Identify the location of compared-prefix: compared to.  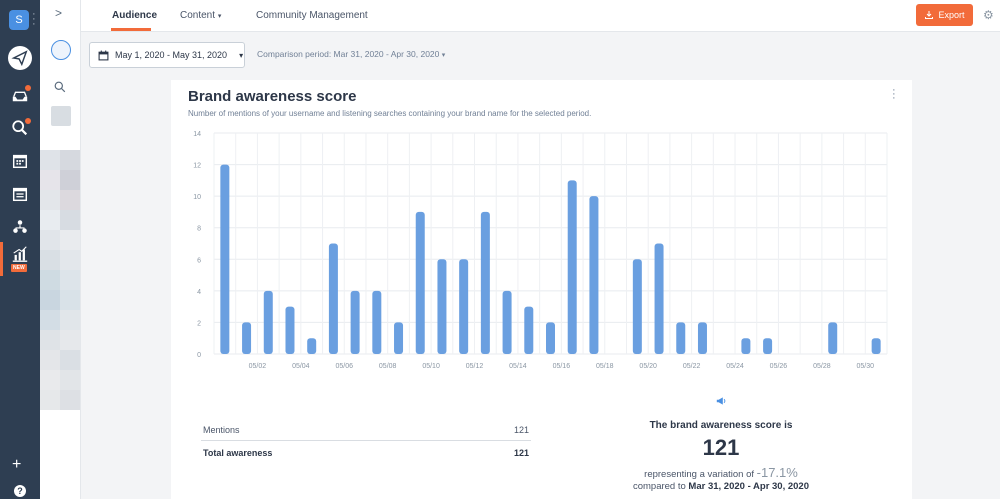
(659, 486).